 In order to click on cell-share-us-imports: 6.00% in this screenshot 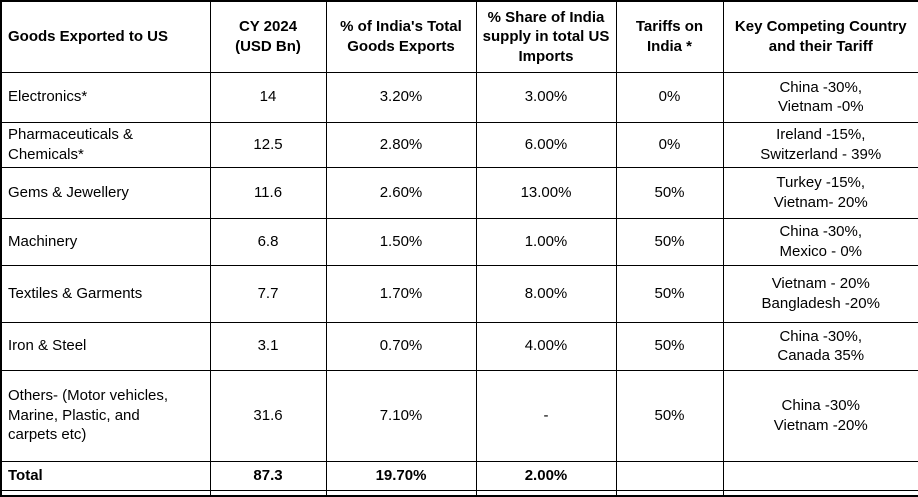, I will do `click(546, 144)`.